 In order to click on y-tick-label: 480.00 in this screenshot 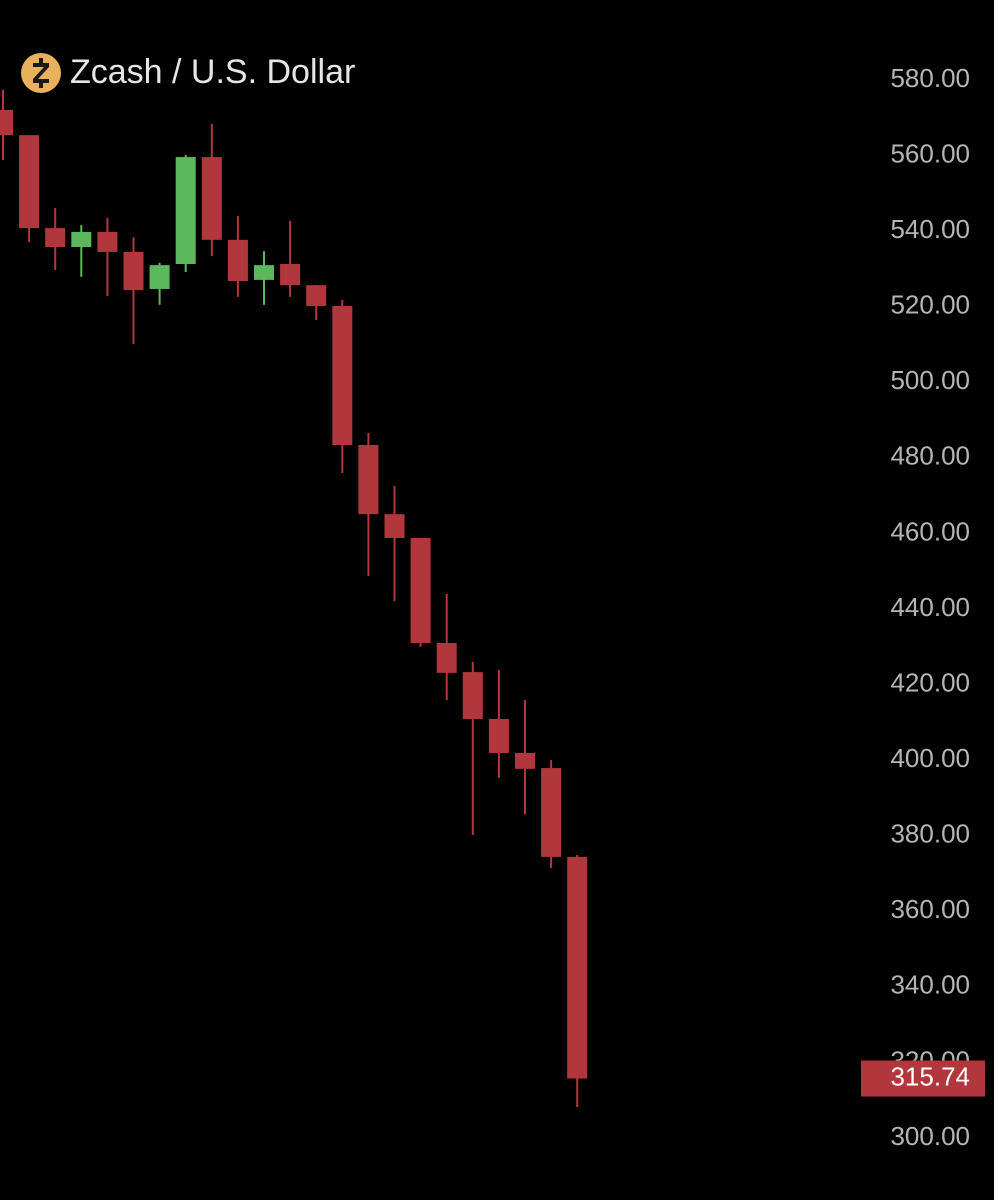, I will do `click(930, 456)`.